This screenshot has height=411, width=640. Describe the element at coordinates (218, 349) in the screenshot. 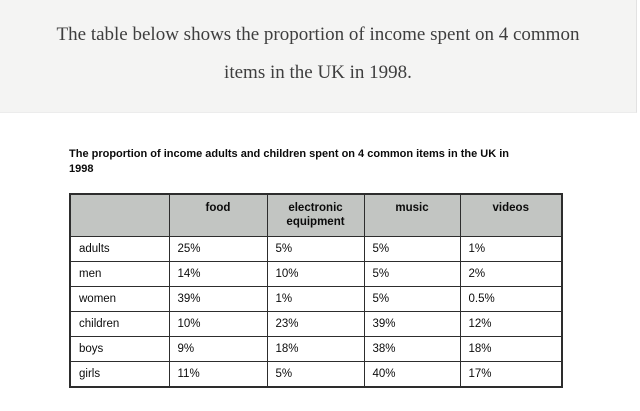

I see `cell-food: 9%` at that location.